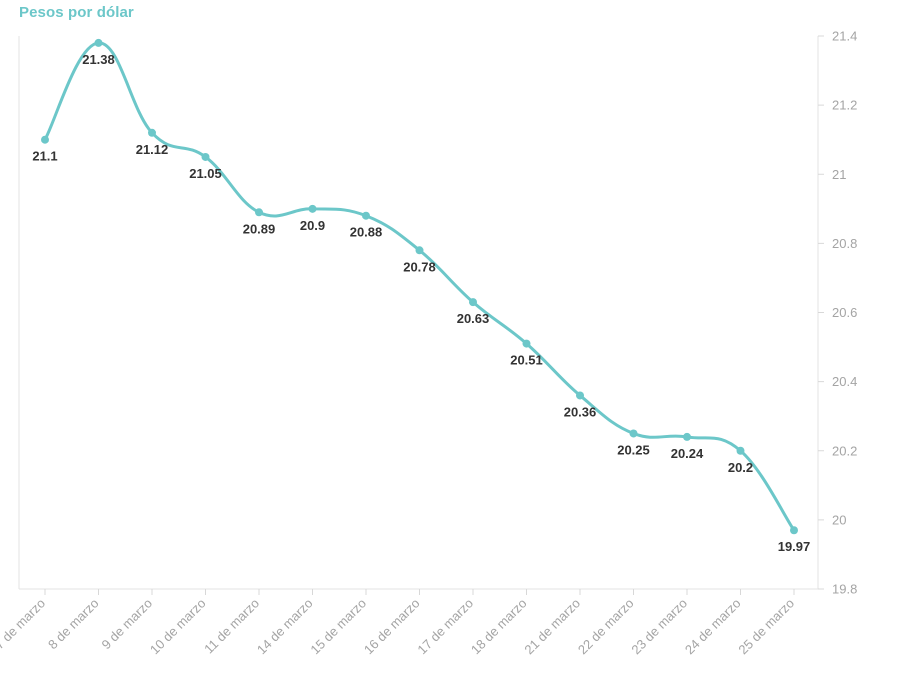 This screenshot has height=683, width=906. I want to click on x-tick-label: 17 de marzo, so click(445, 627).